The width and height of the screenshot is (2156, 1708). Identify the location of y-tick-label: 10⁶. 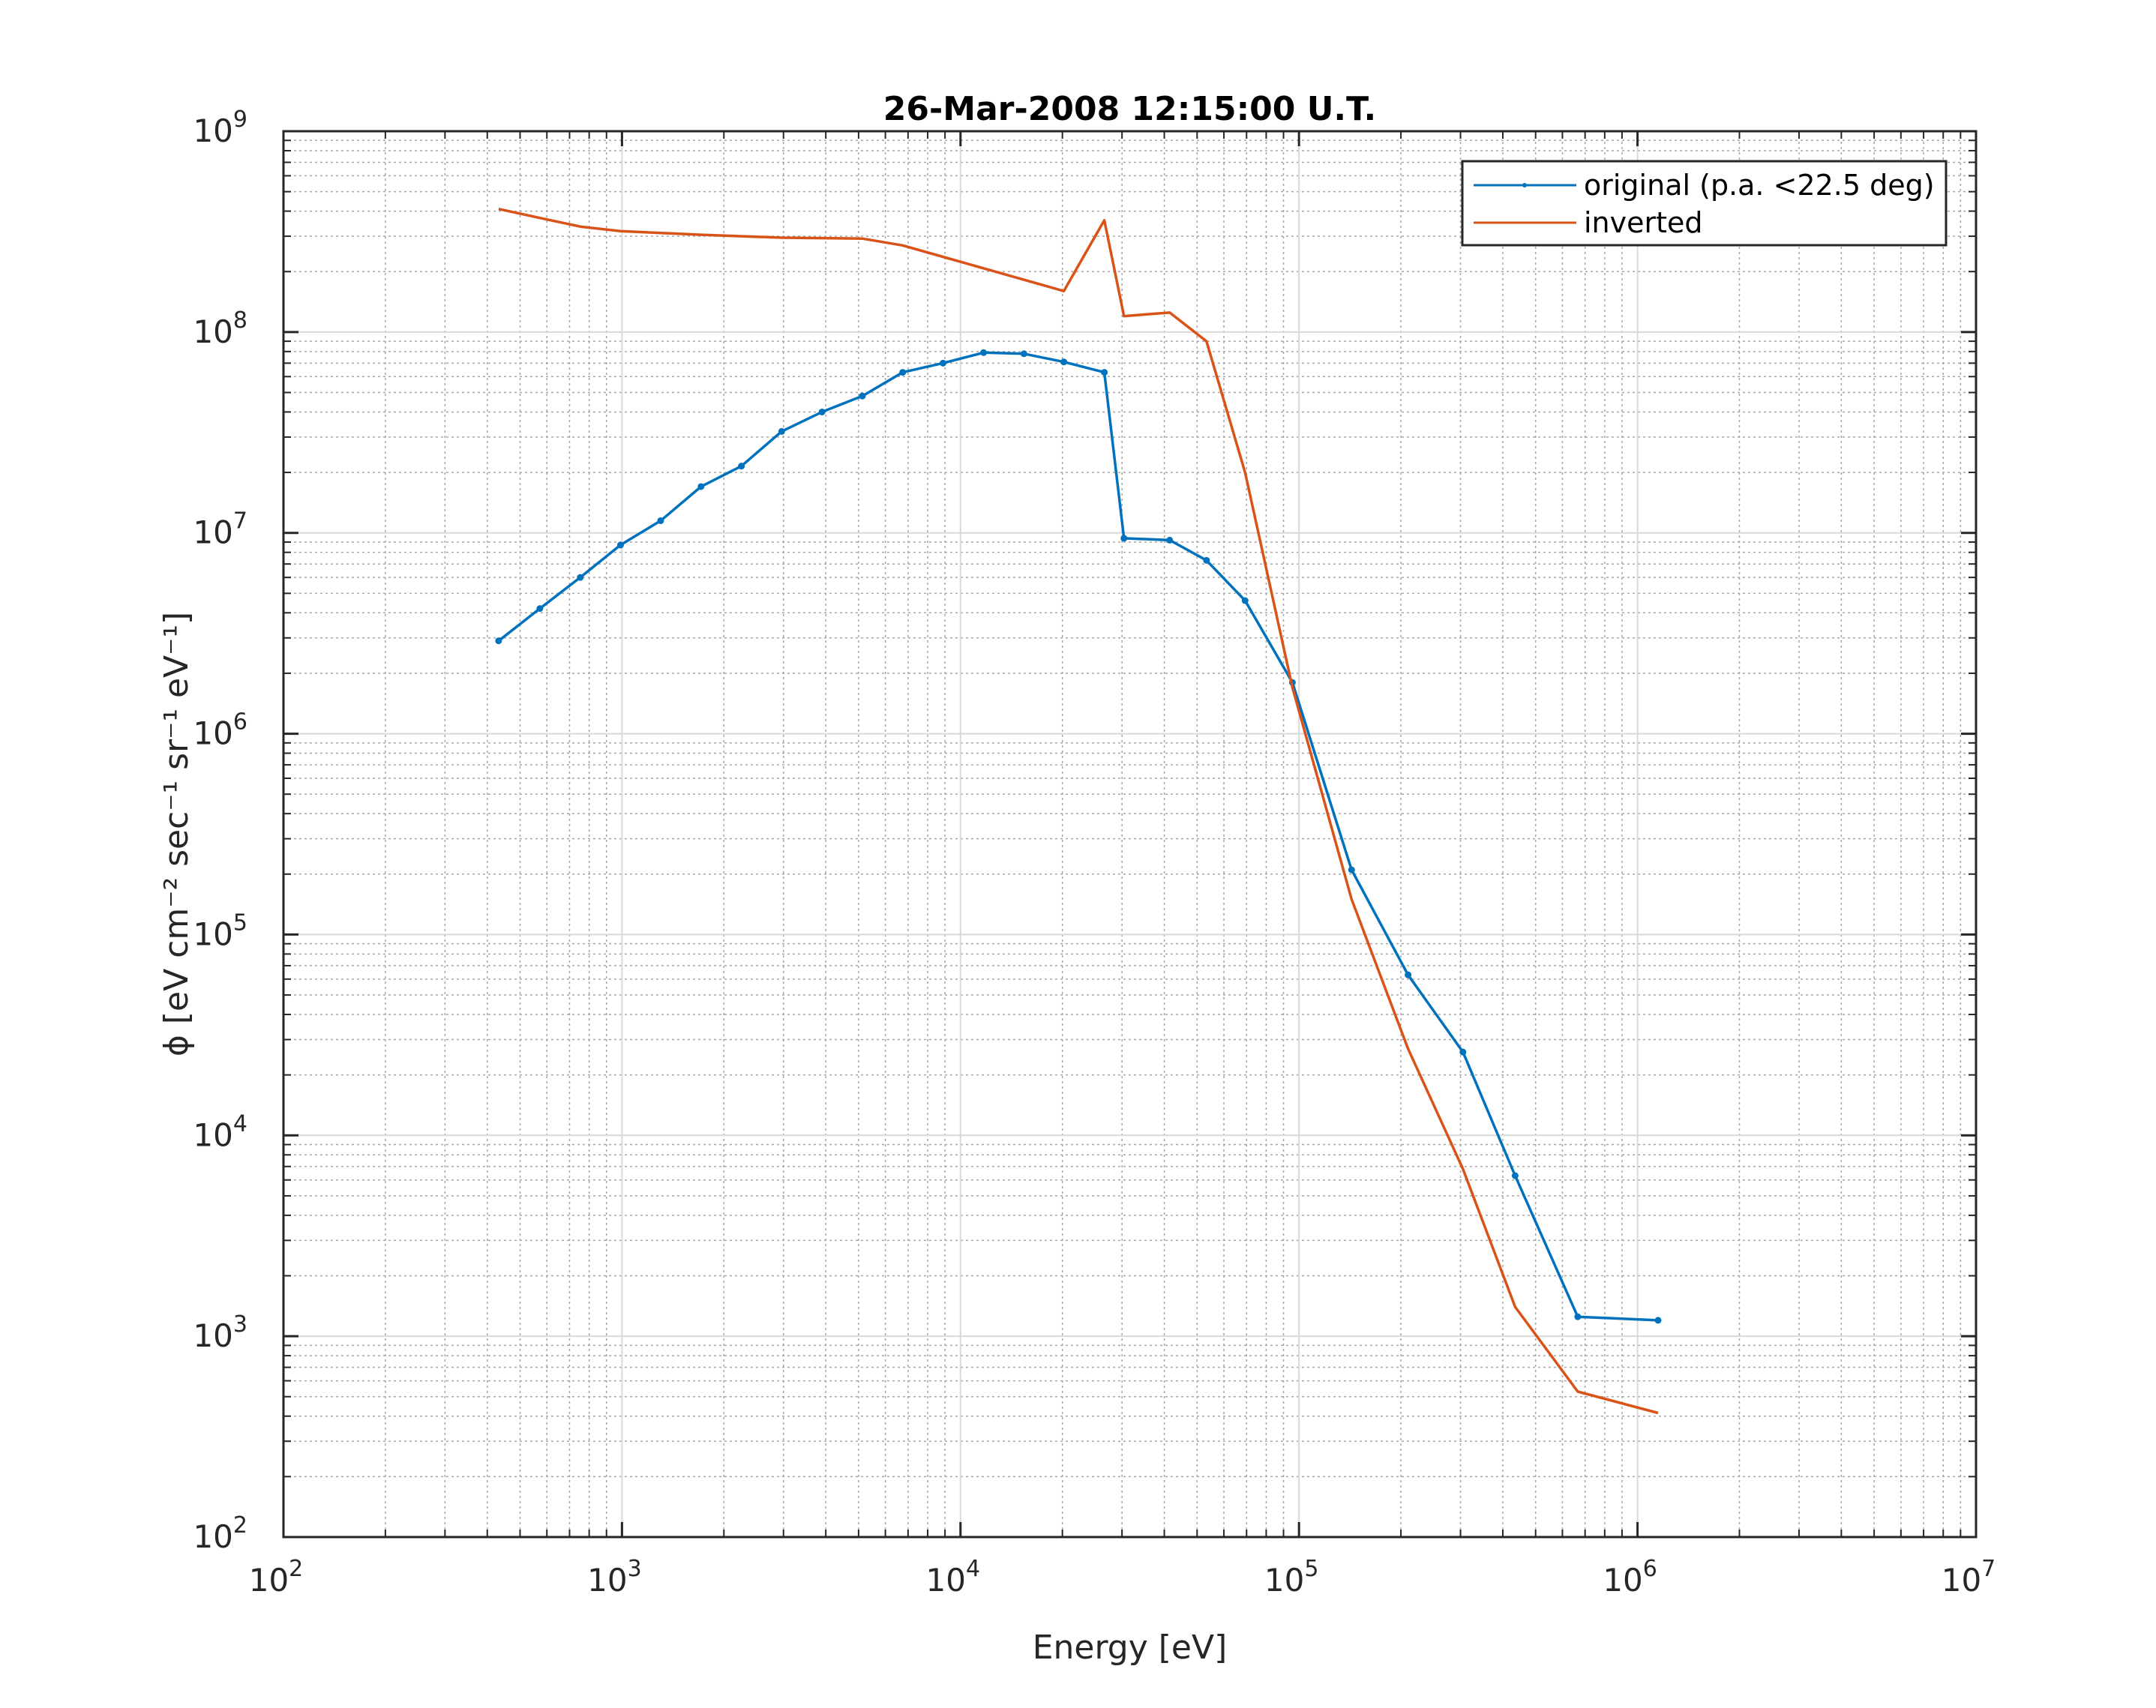
(220, 730).